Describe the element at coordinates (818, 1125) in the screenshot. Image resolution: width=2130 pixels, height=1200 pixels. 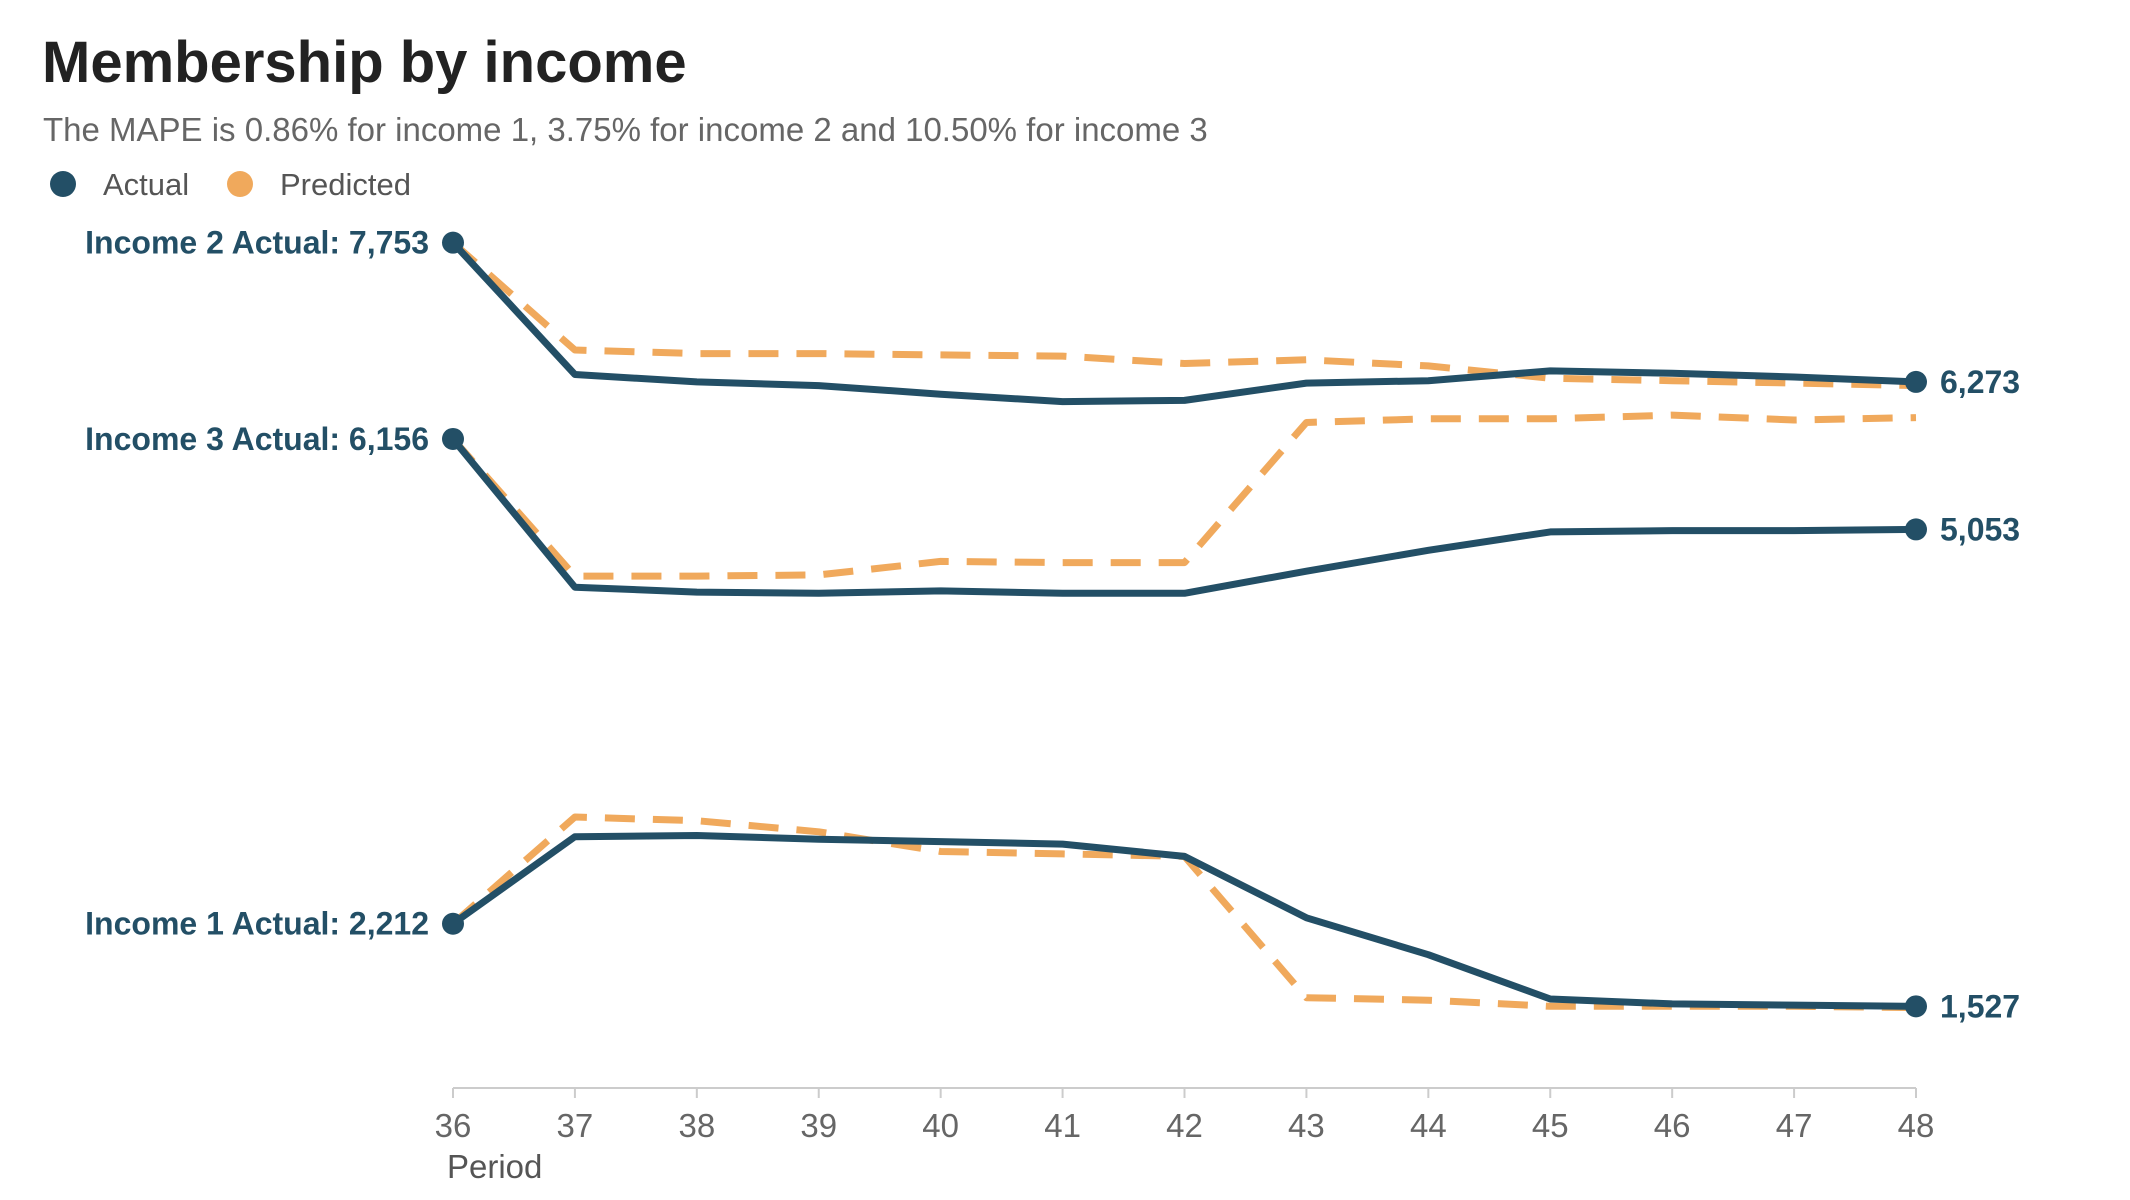
I see `x-tick-label: 39` at that location.